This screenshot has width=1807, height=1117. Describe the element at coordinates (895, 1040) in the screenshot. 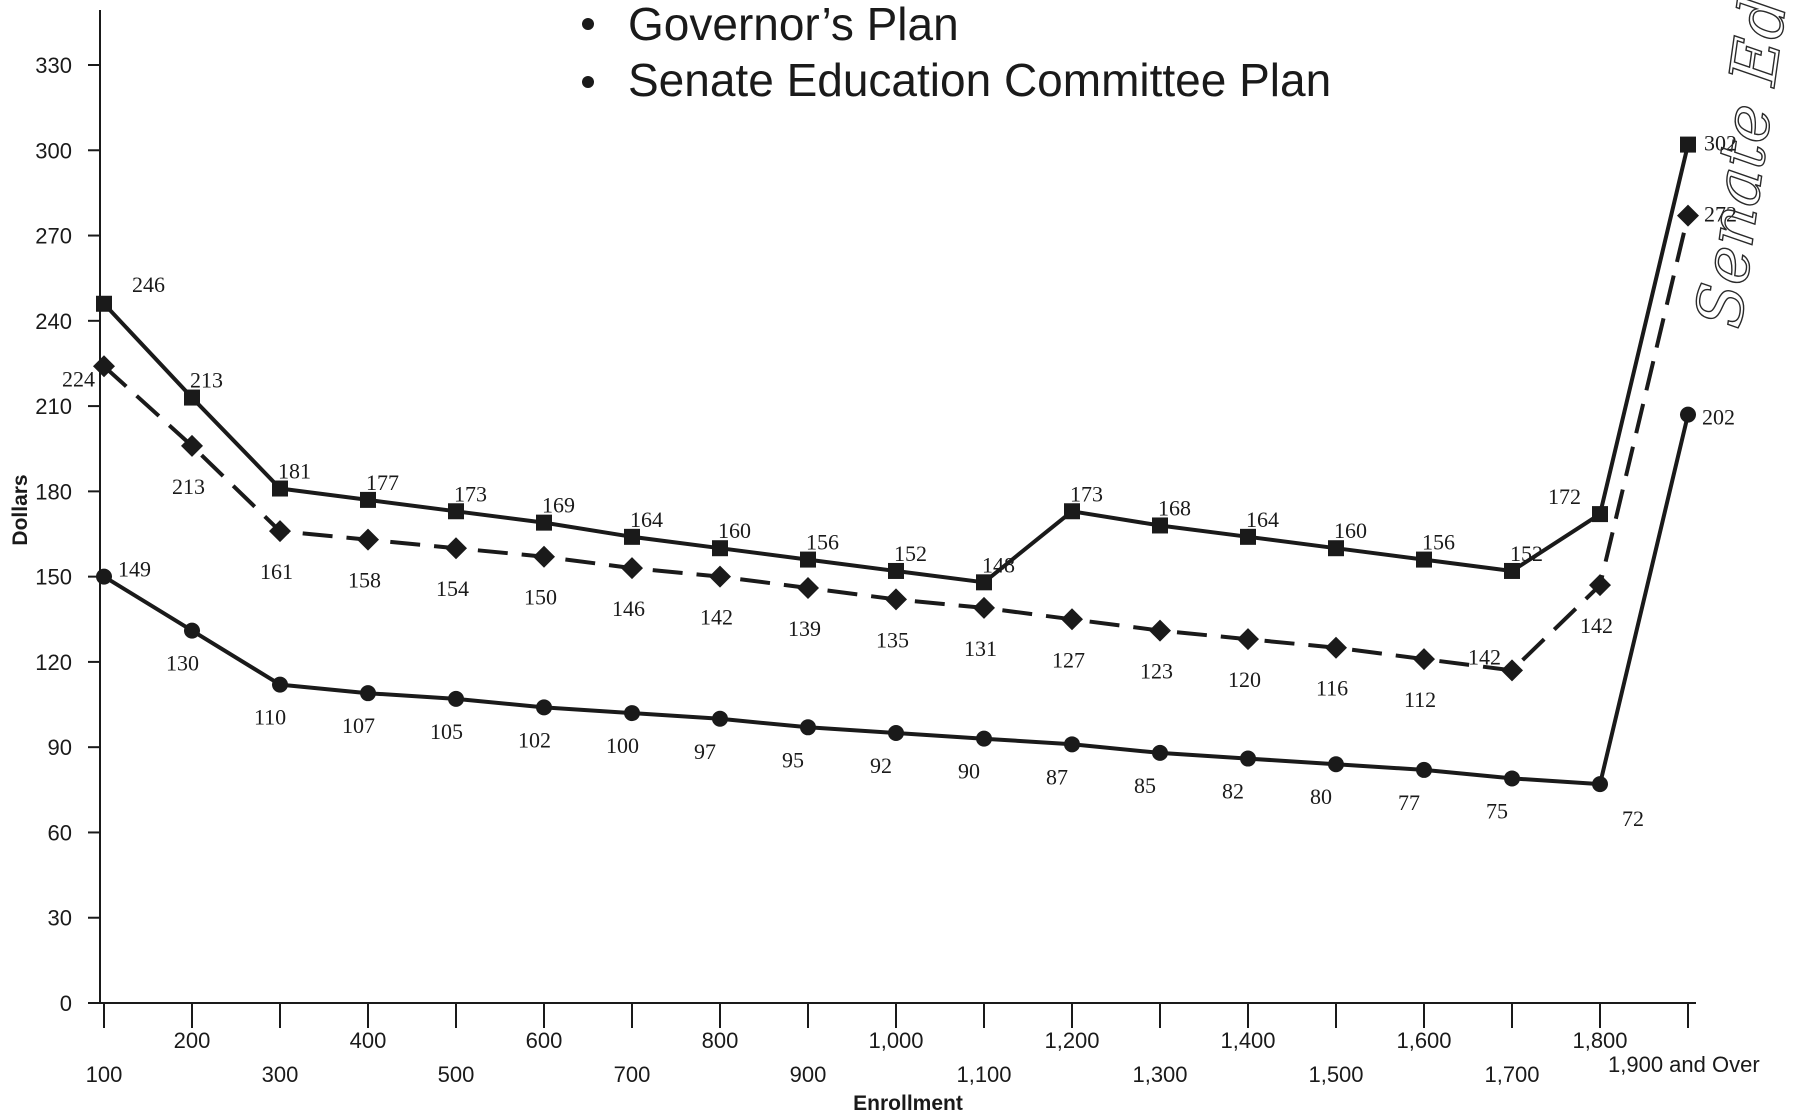

I see `x-tick-label-9: 1,000` at that location.